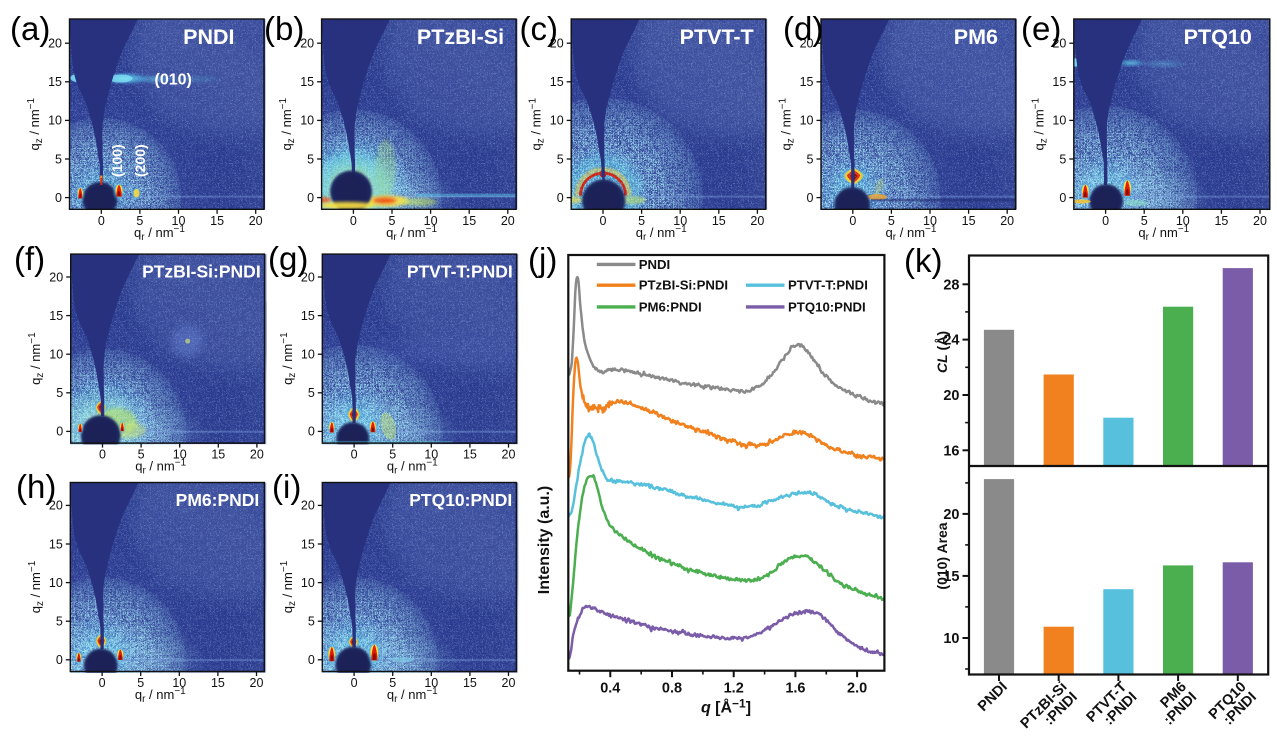 The image size is (1277, 746). What do you see at coordinates (672, 689) in the screenshot?
I see `svg-text: 0.8` at bounding box center [672, 689].